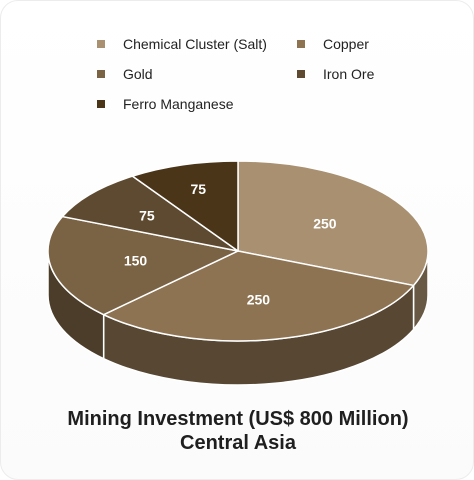 The height and width of the screenshot is (480, 474). I want to click on legend-item-chemical-cluster: Chemical Cluster (Salt), so click(197, 44).